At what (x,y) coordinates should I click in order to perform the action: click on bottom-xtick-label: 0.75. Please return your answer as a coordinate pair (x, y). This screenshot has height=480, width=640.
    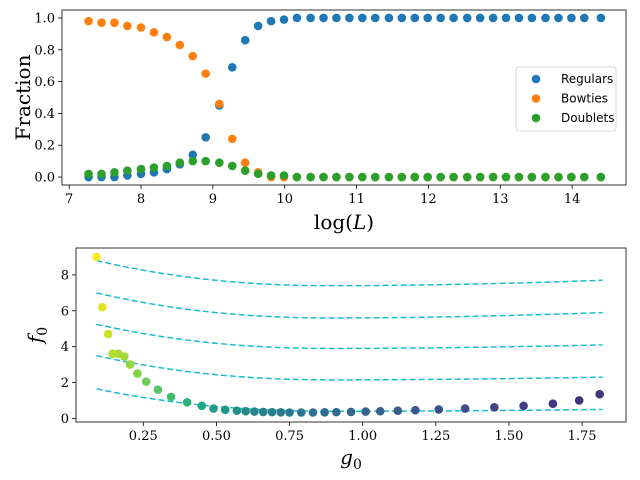
    Looking at the image, I should click on (289, 436).